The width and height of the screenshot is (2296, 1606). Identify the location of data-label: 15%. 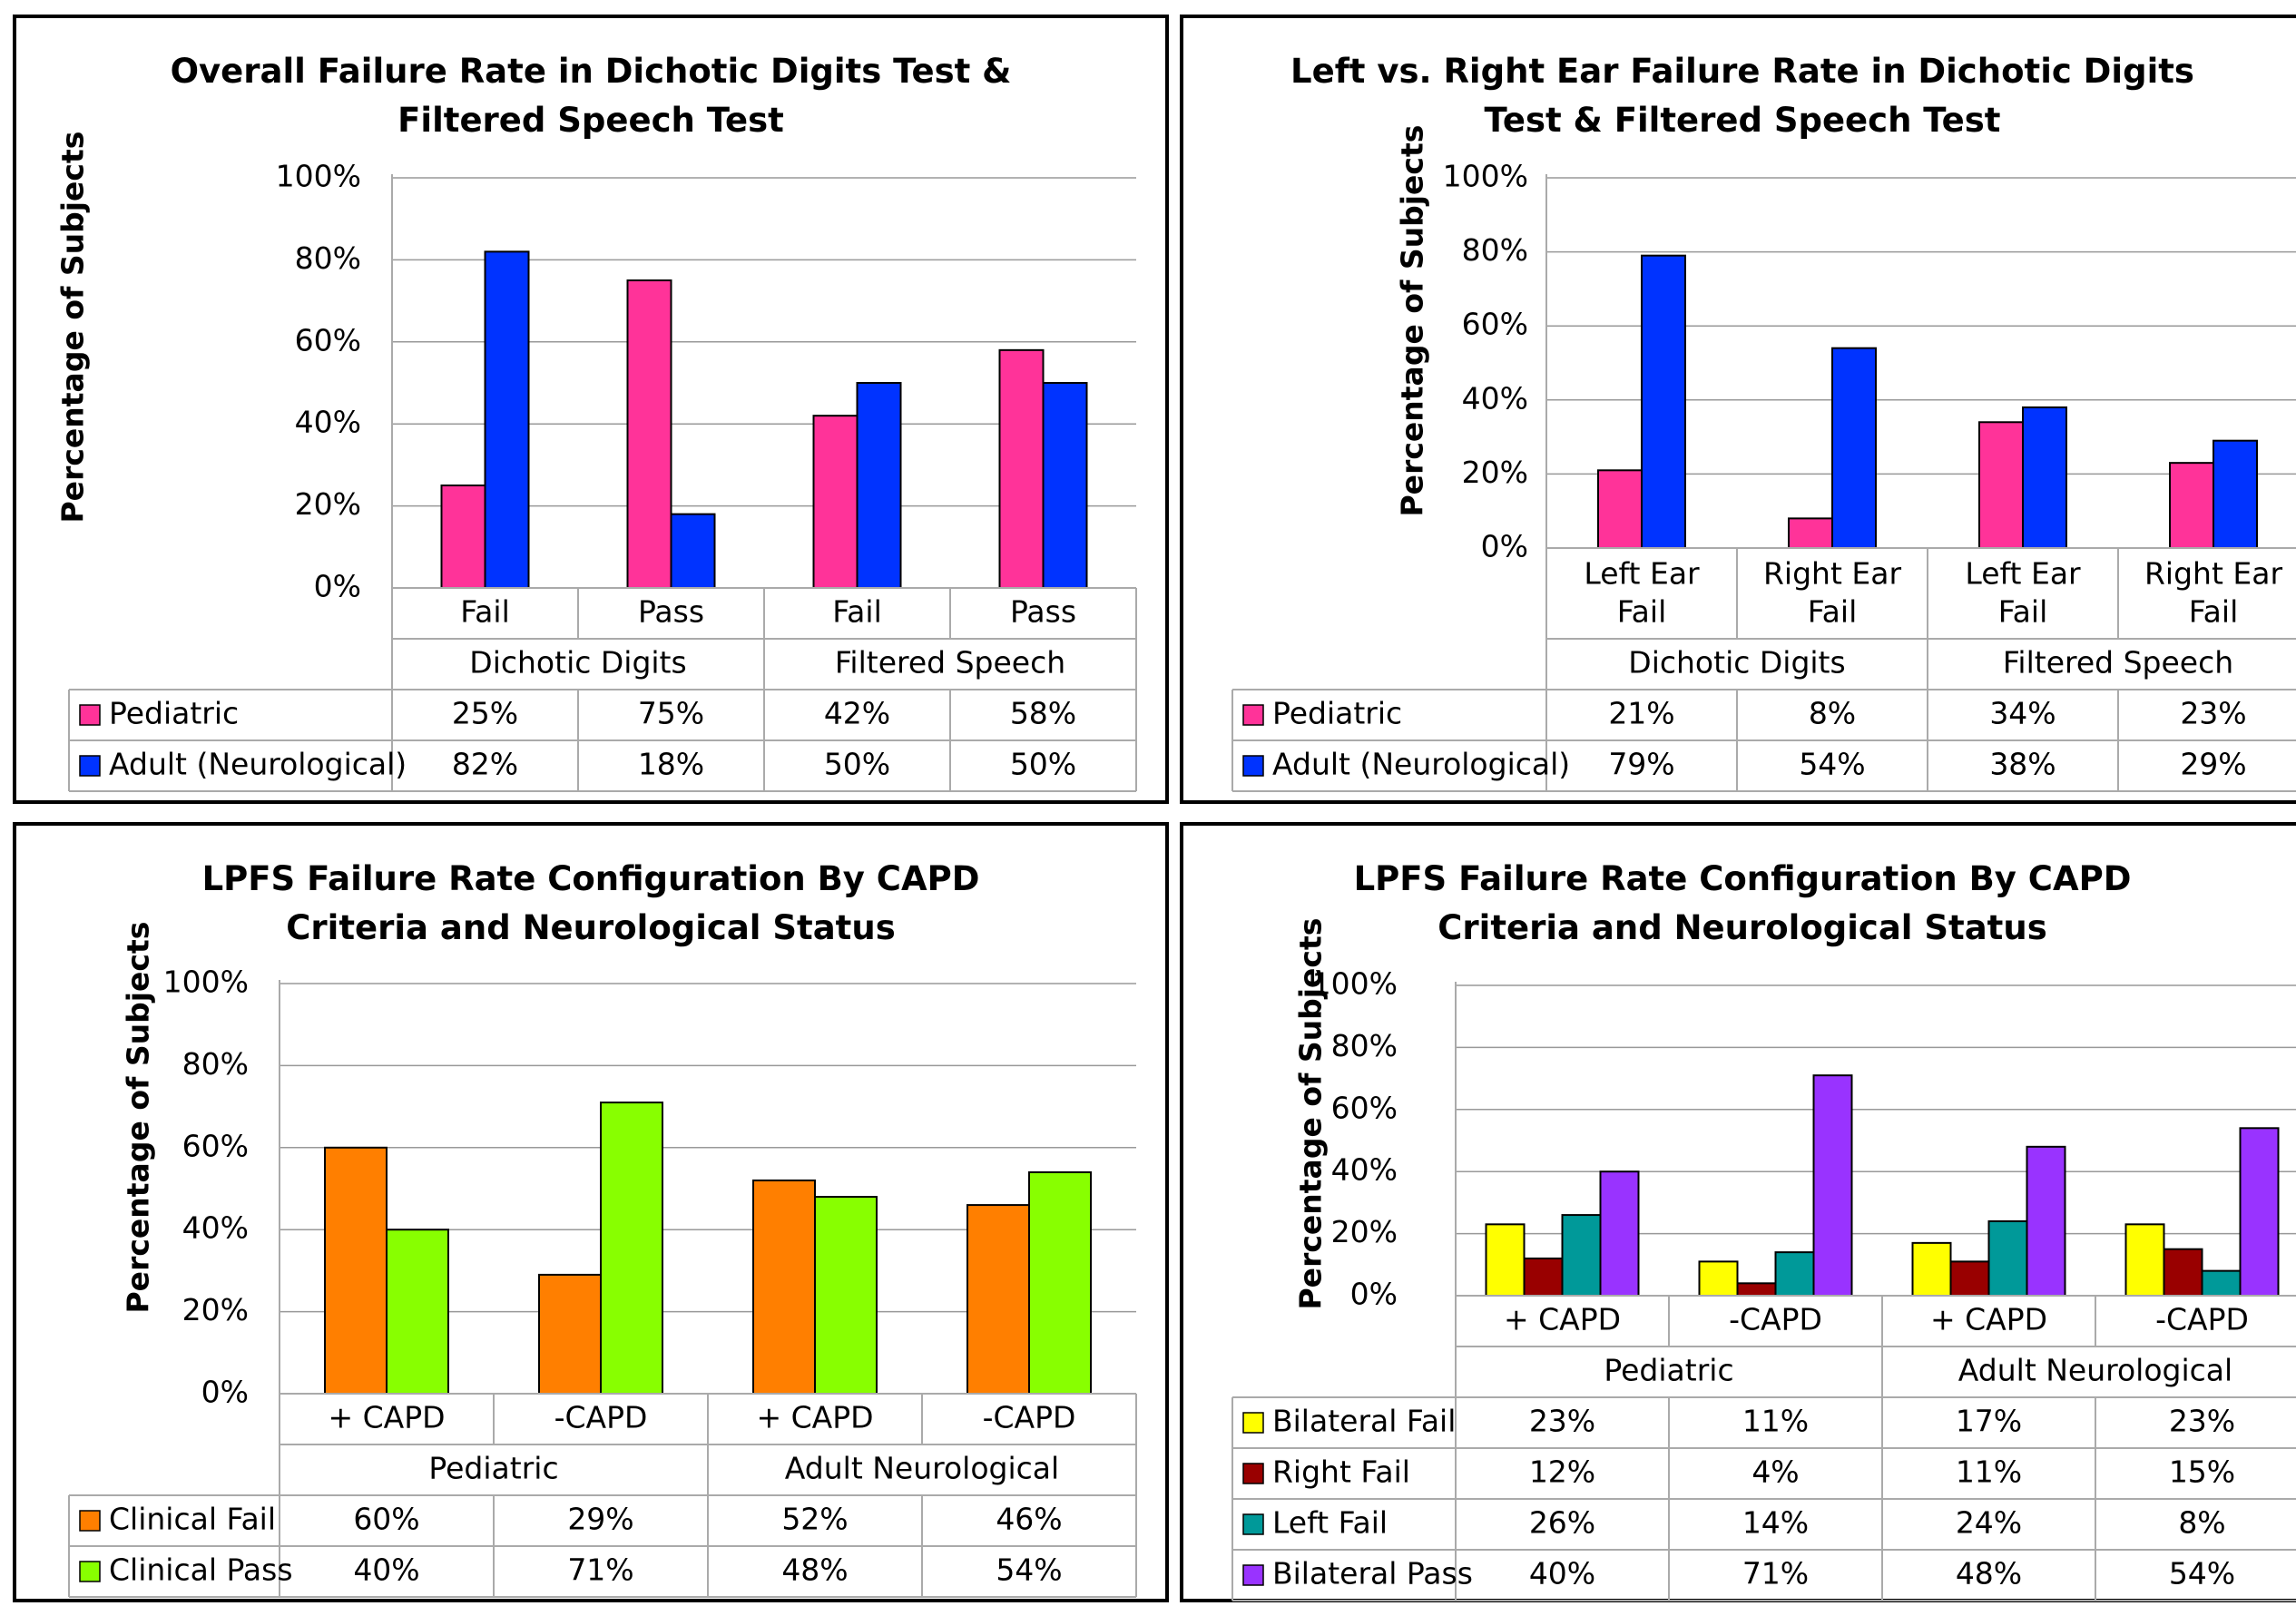
(2202, 1472).